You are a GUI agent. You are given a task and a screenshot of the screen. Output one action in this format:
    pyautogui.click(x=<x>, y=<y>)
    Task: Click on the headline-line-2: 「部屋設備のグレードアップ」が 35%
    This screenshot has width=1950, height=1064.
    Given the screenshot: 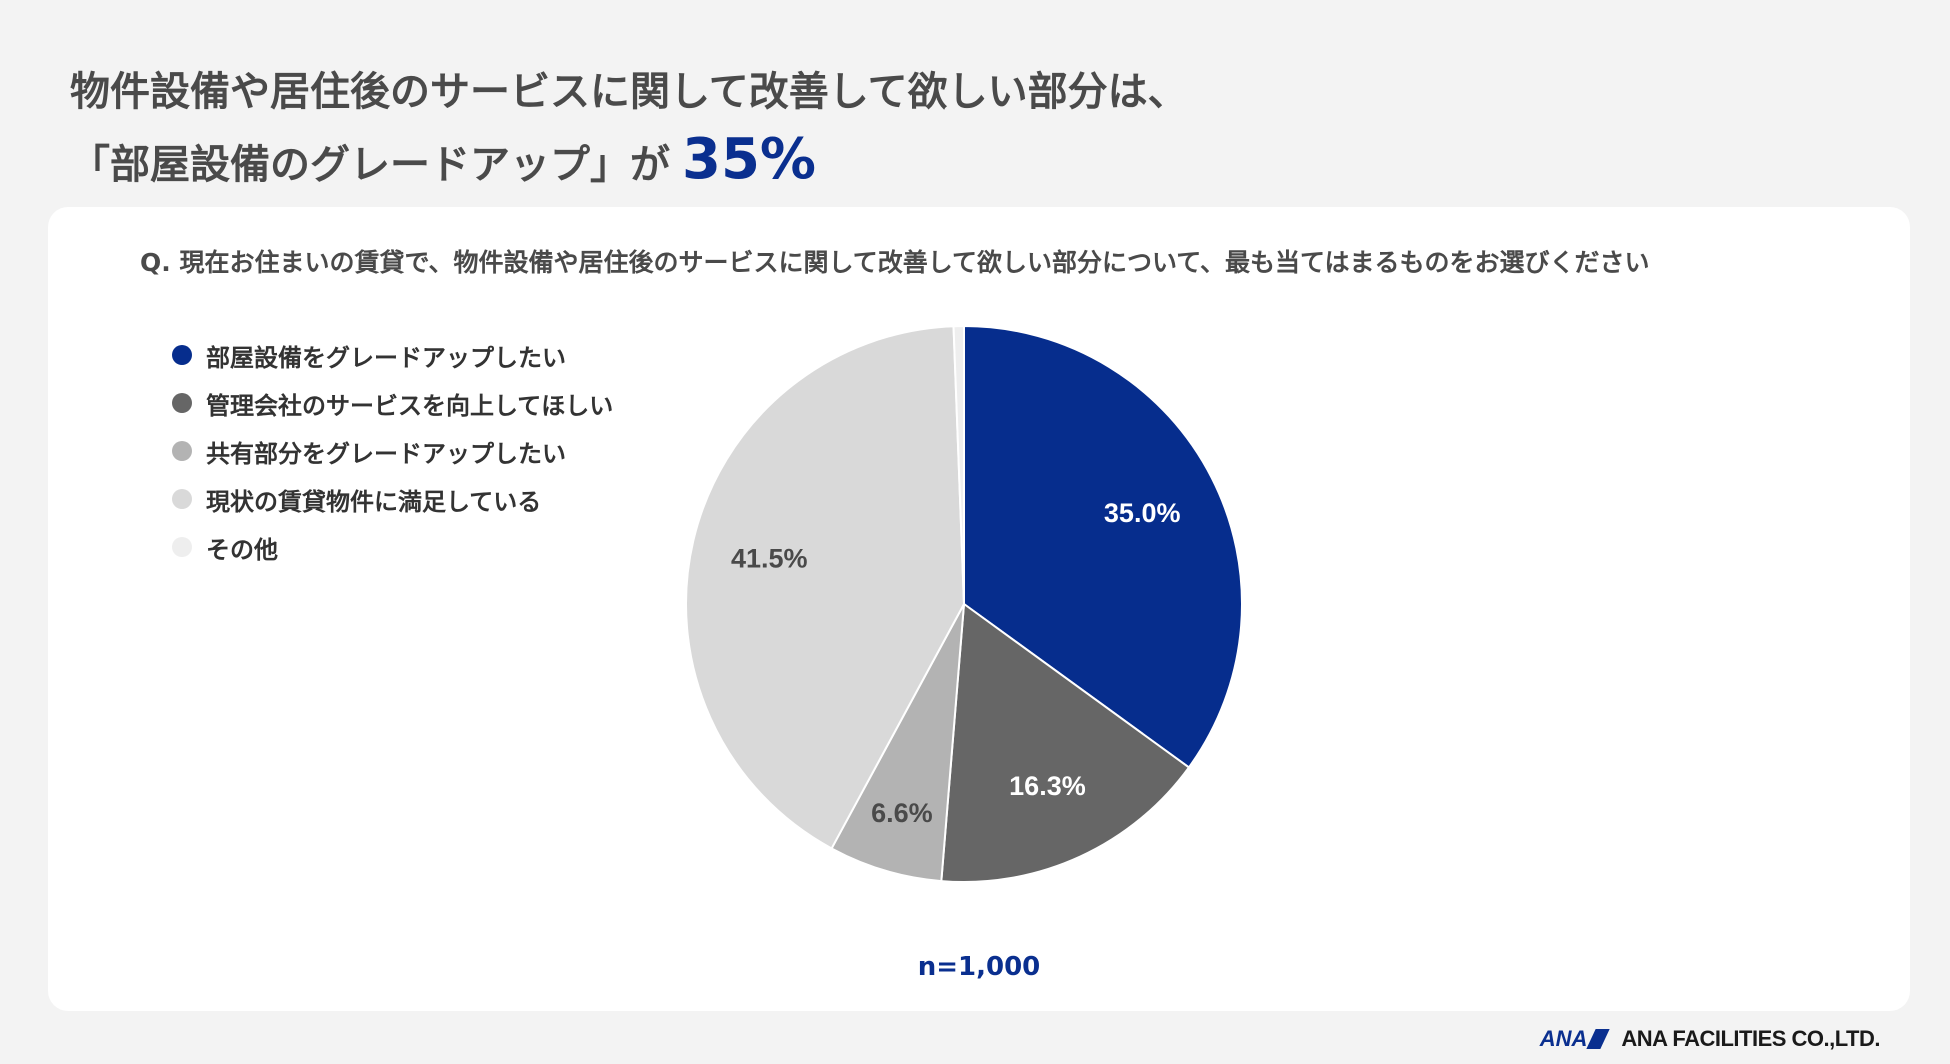 What is the action you would take?
    pyautogui.click(x=629, y=162)
    